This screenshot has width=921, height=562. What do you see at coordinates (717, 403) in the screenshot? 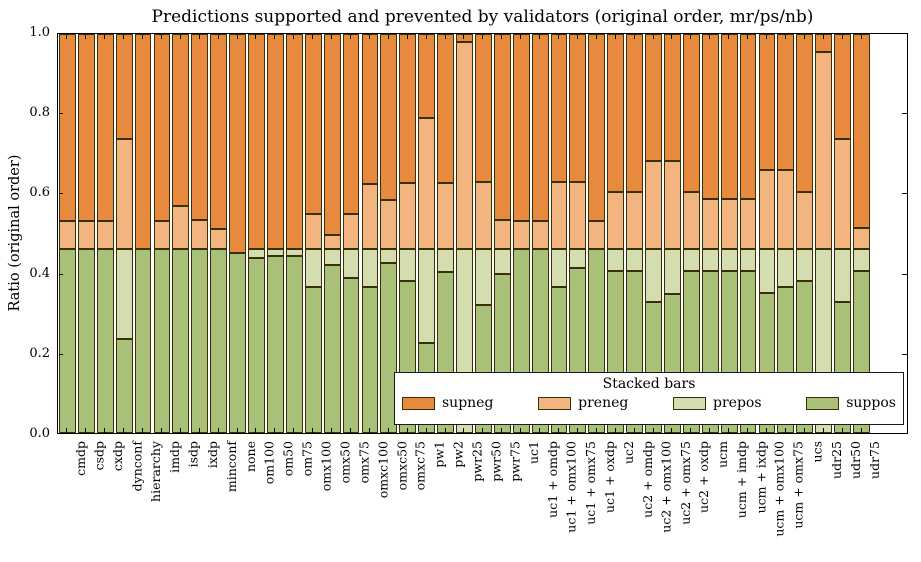
I see `legend-entry-prepos: prepos` at bounding box center [717, 403].